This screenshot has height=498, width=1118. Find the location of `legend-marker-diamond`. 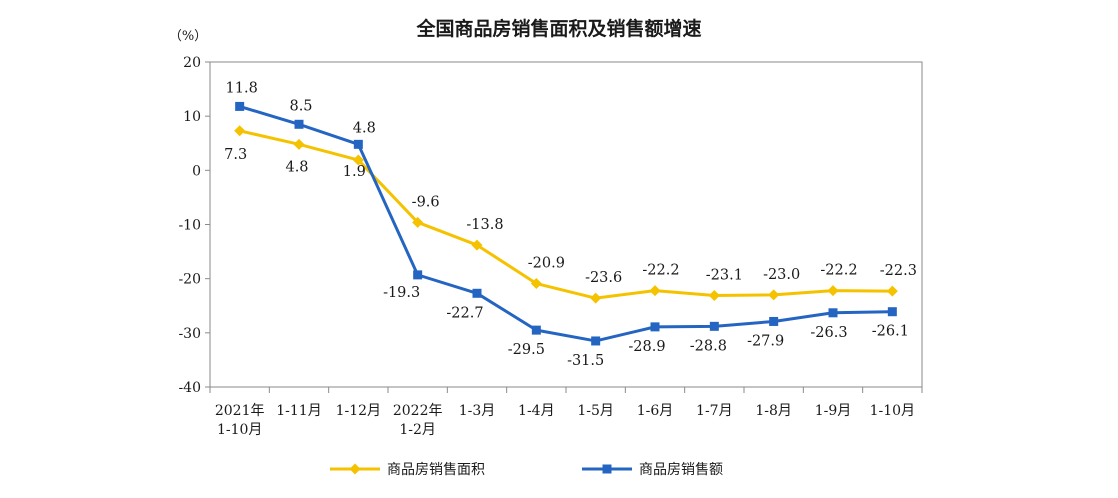

legend-marker-diamond is located at coordinates (355, 469).